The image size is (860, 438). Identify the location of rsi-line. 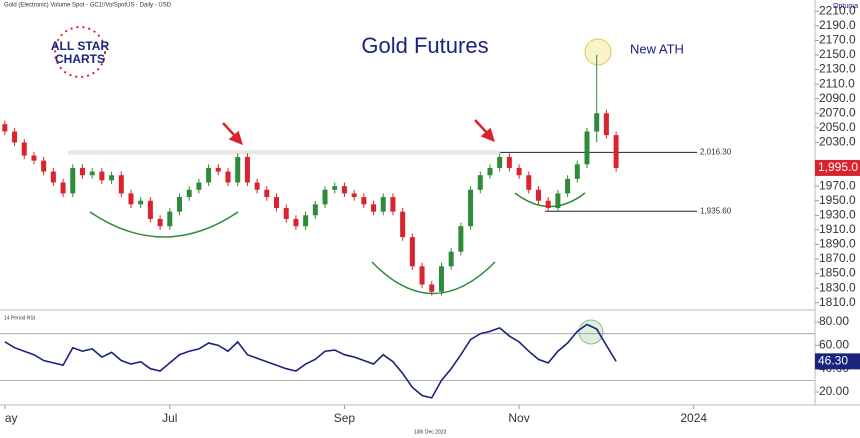
(310, 361).